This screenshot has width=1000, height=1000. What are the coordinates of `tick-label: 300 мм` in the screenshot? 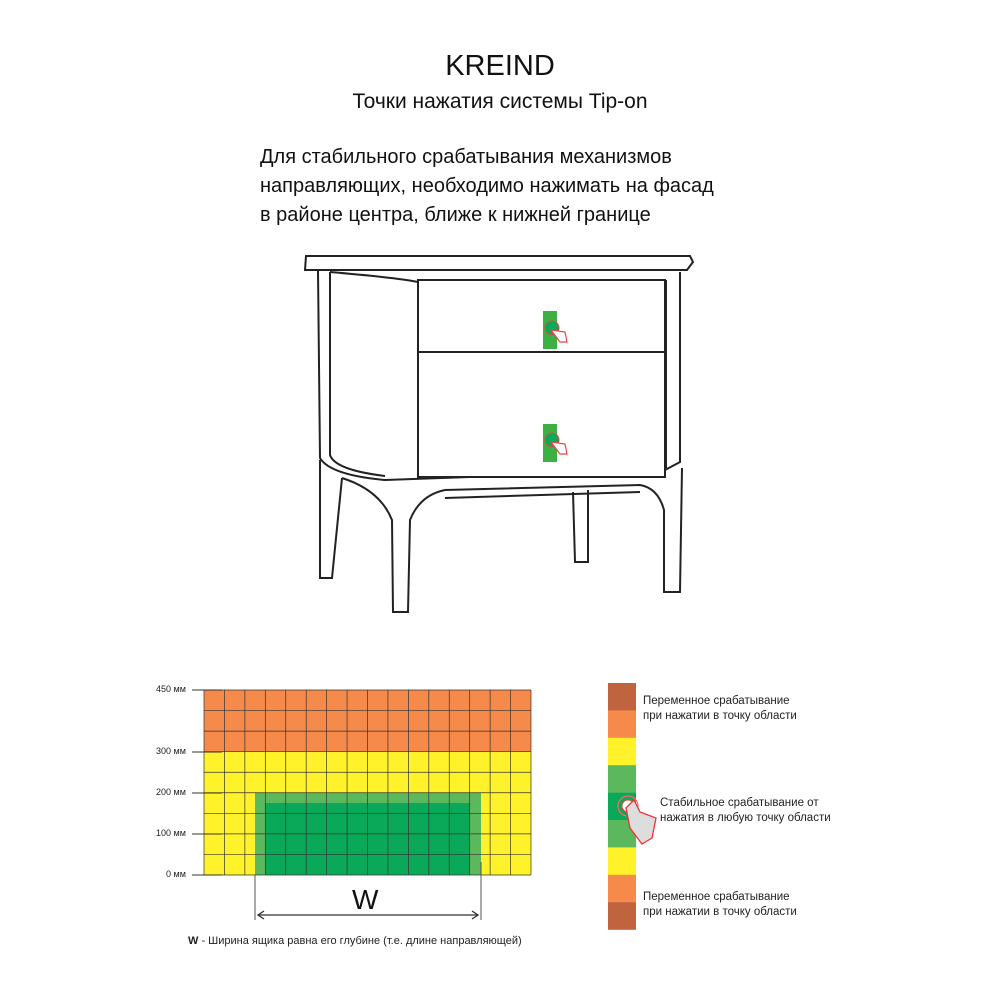 It's located at (171, 751).